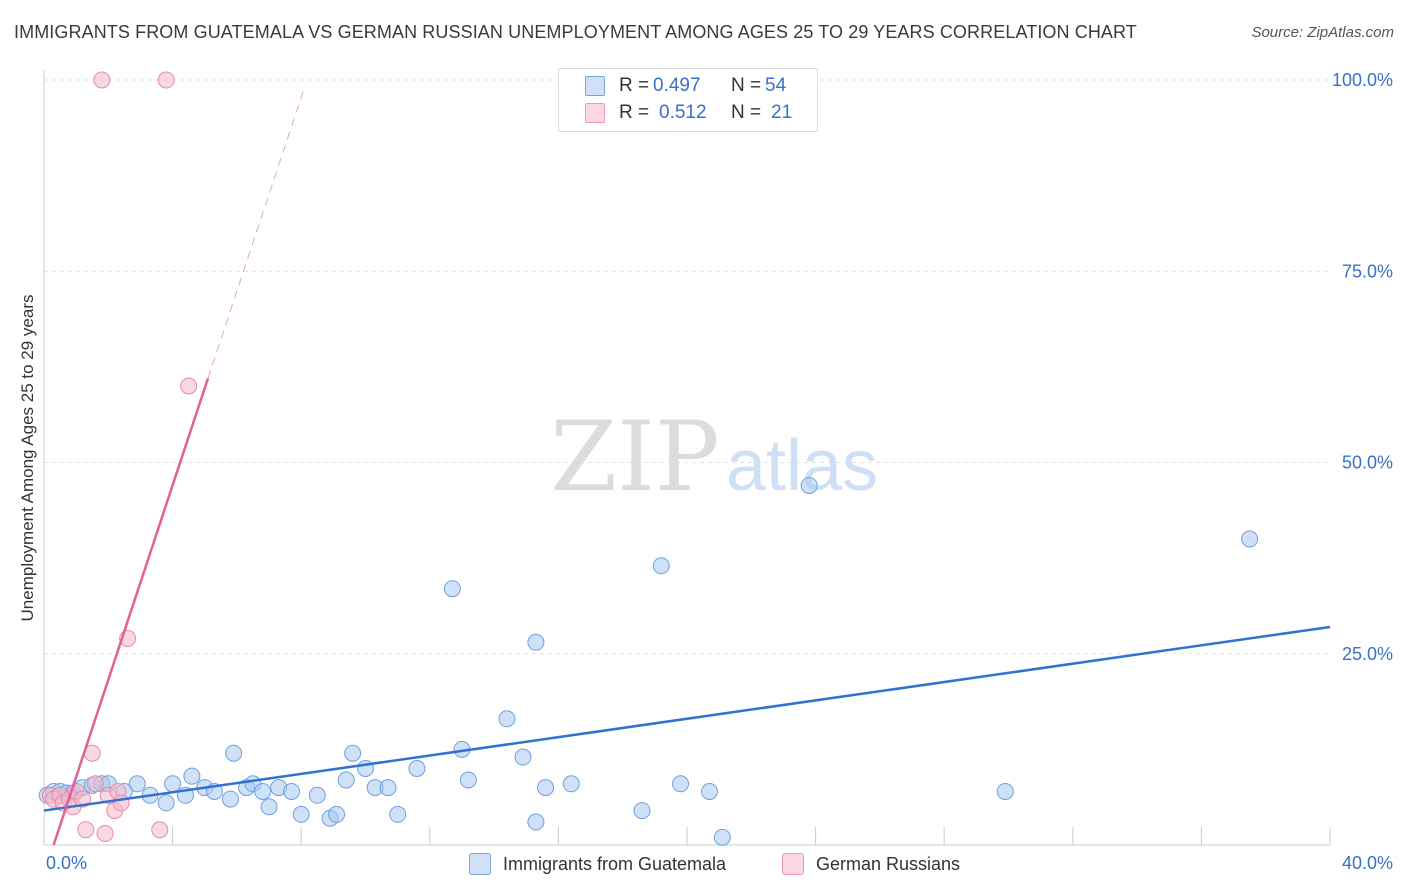 This screenshot has width=1406, height=892. What do you see at coordinates (595, 86) in the screenshot?
I see `legend-swatch-guatemala` at bounding box center [595, 86].